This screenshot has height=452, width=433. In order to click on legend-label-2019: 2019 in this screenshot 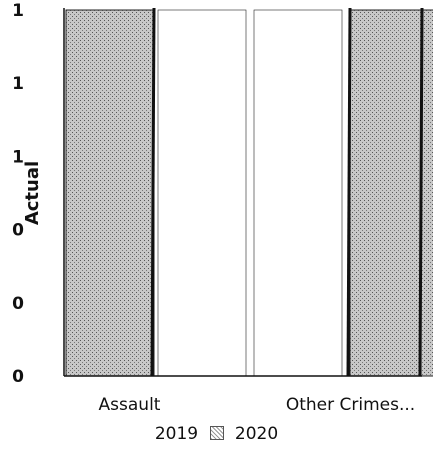, I will do `click(176, 434)`.